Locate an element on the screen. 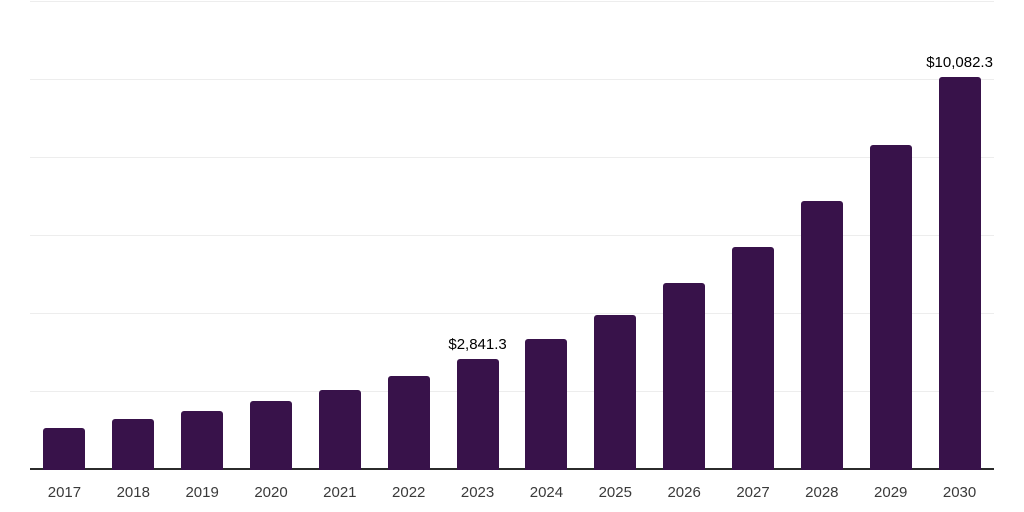  bar-2021 is located at coordinates (339, 429).